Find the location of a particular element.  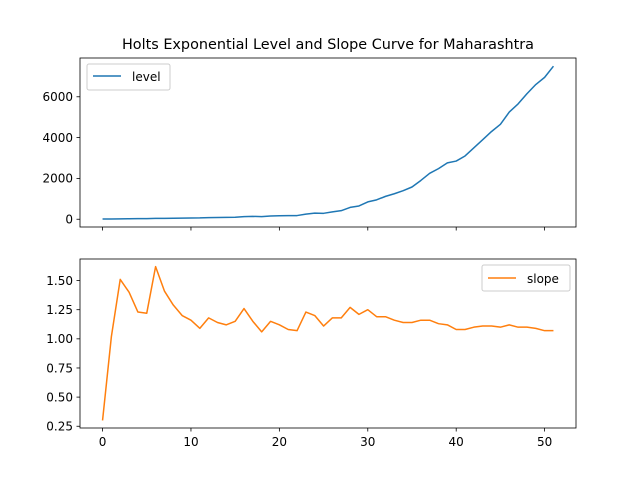

slope-x-tick-label: 30 is located at coordinates (367, 442).